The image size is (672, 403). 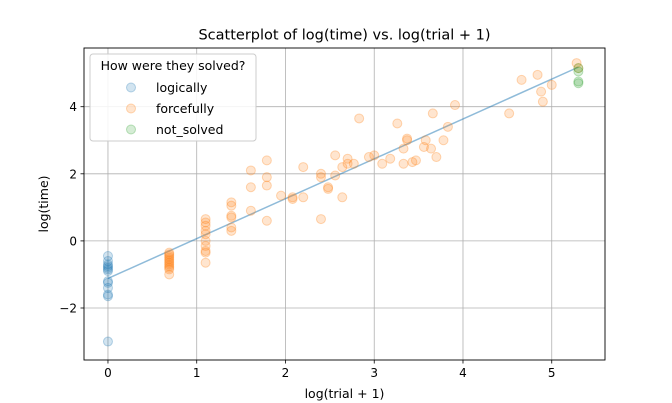 I want to click on x-tick-label: 1, so click(x=197, y=373).